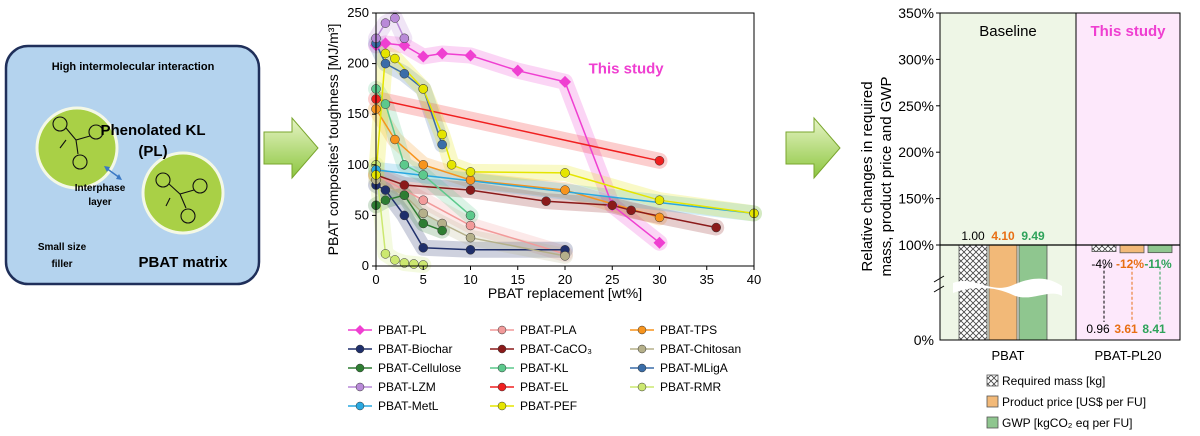  What do you see at coordinates (916, 106) in the screenshot?
I see `y-tick-label: 250%` at bounding box center [916, 106].